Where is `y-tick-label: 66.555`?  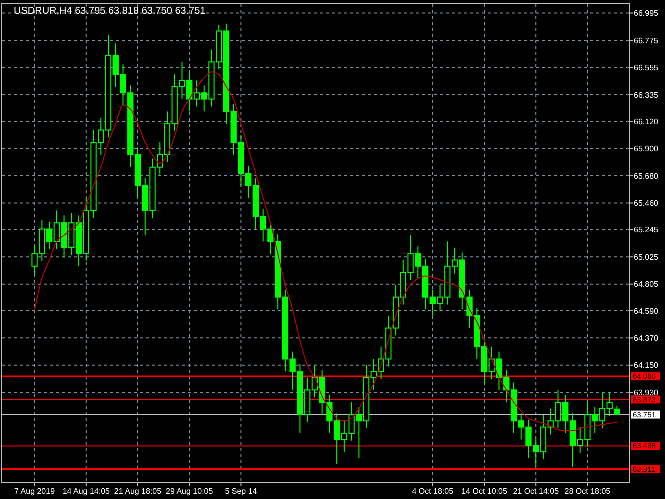
y-tick-label: 66.555 is located at coordinates (647, 68).